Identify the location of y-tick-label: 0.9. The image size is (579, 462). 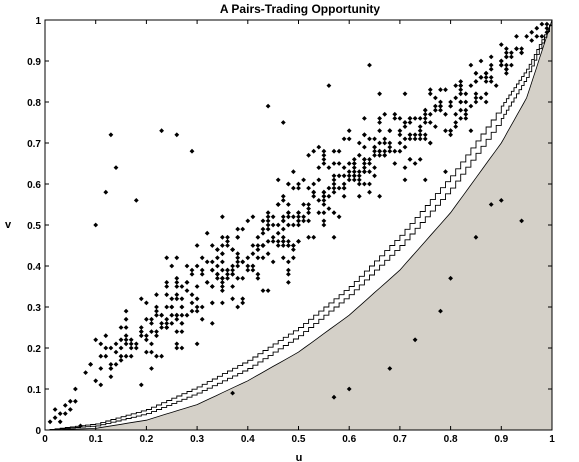
(34, 62).